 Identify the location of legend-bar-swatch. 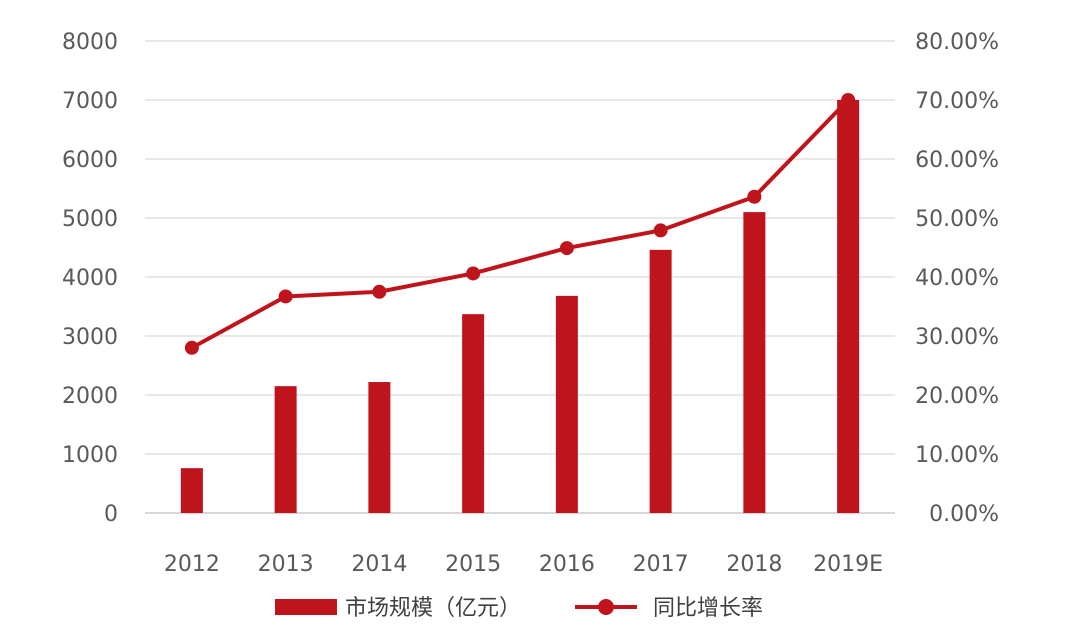
(306, 607).